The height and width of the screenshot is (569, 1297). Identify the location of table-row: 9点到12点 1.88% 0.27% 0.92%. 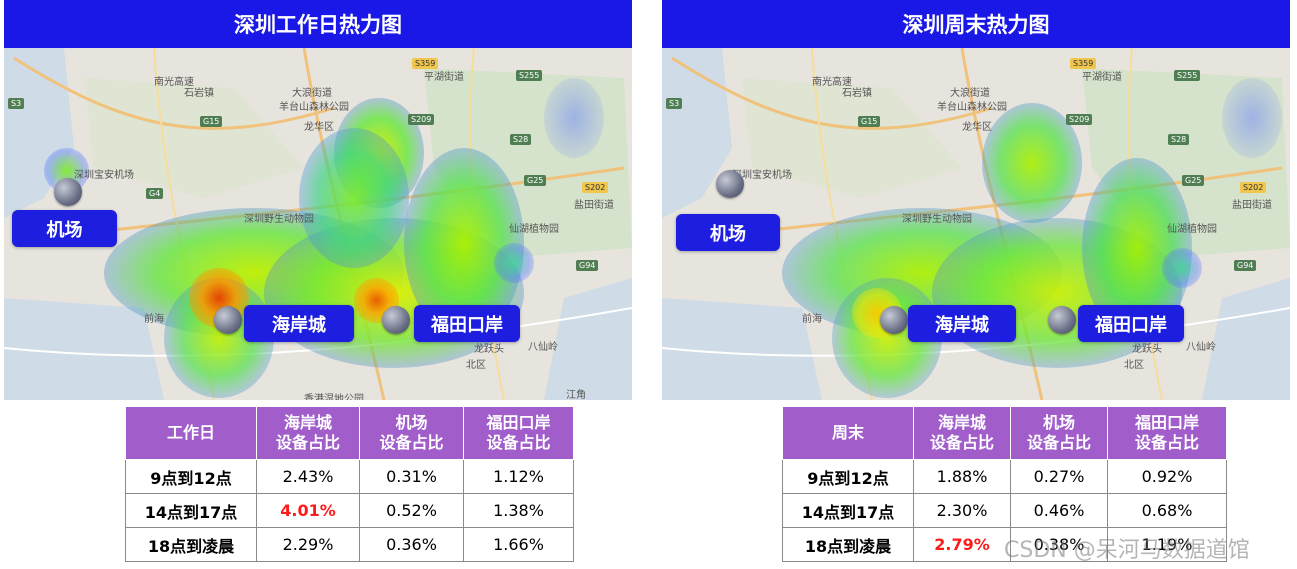
(1004, 476).